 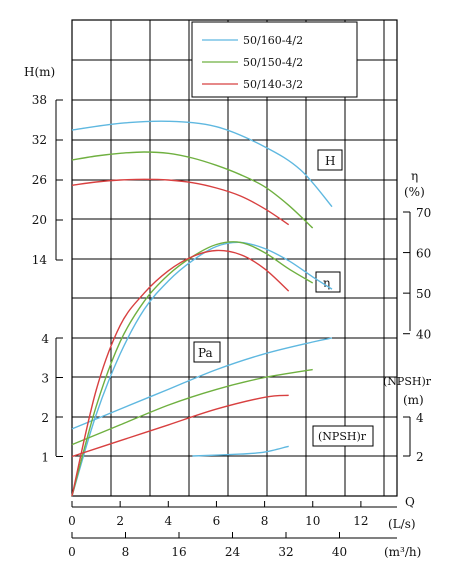 I want to click on legend-entry: 50/160-4/2, so click(x=273, y=40).